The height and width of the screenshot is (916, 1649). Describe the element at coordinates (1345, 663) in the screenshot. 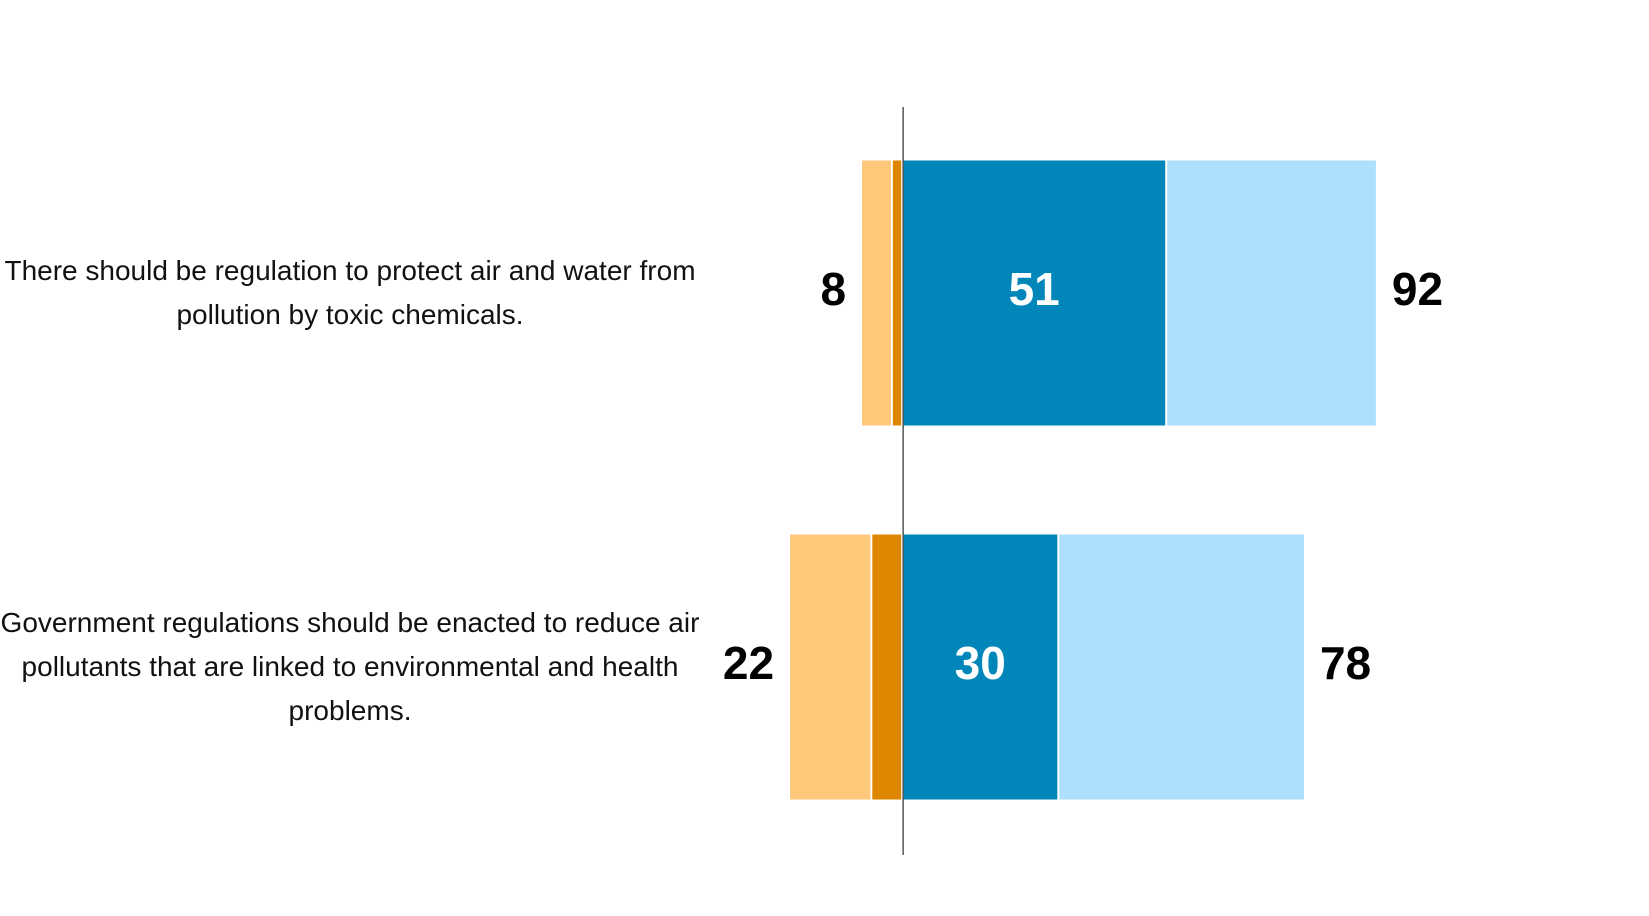

I see `agree-total: 78` at that location.